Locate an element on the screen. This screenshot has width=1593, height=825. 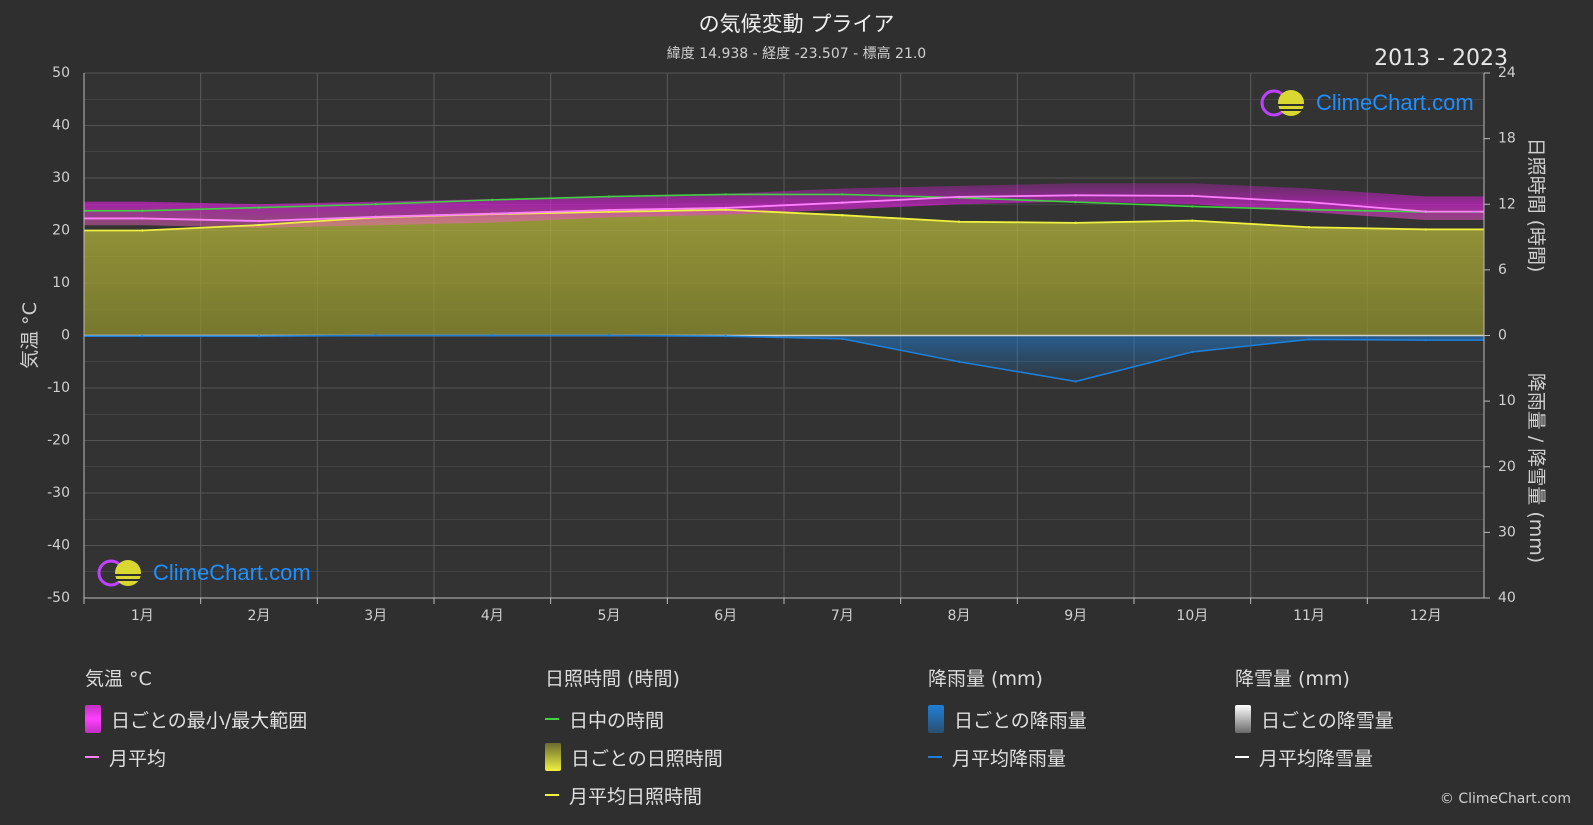
year-range: 2013 - 2023 is located at coordinates (1441, 58).